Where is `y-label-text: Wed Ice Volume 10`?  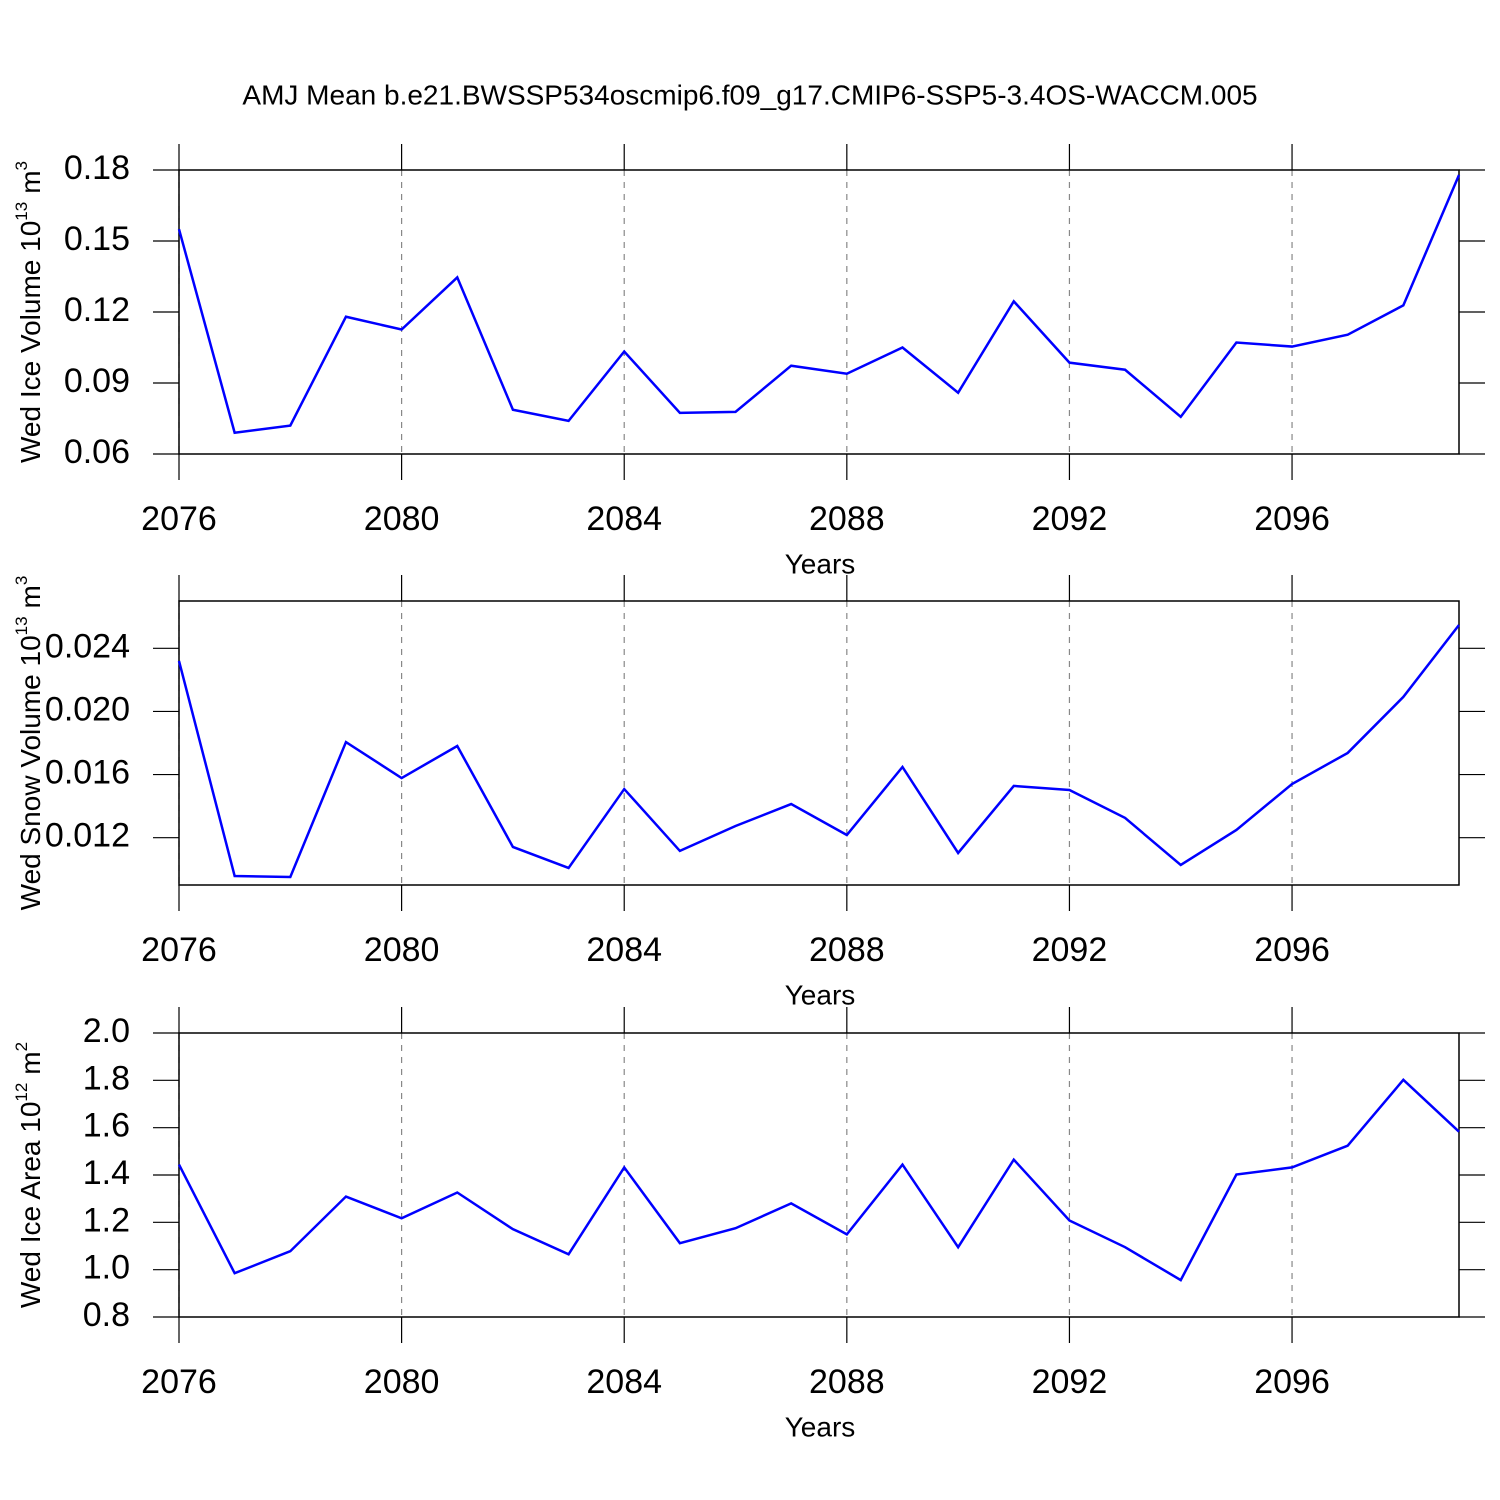 y-label-text: Wed Ice Volume 10 is located at coordinates (30, 342).